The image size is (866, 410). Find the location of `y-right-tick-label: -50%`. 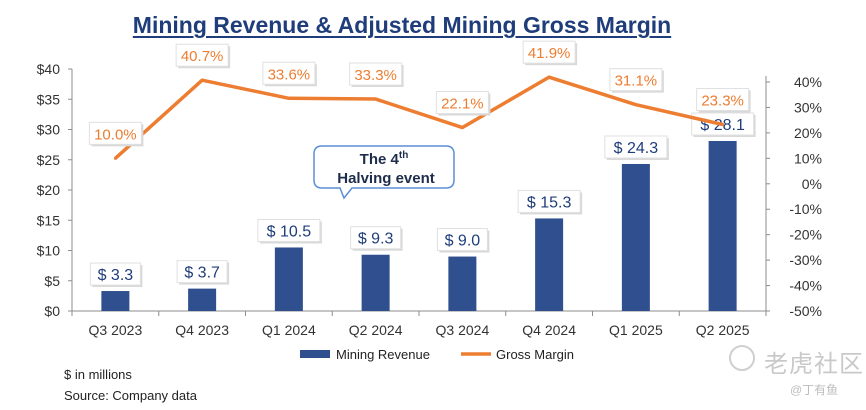

y-right-tick-label: -50% is located at coordinates (805, 311).